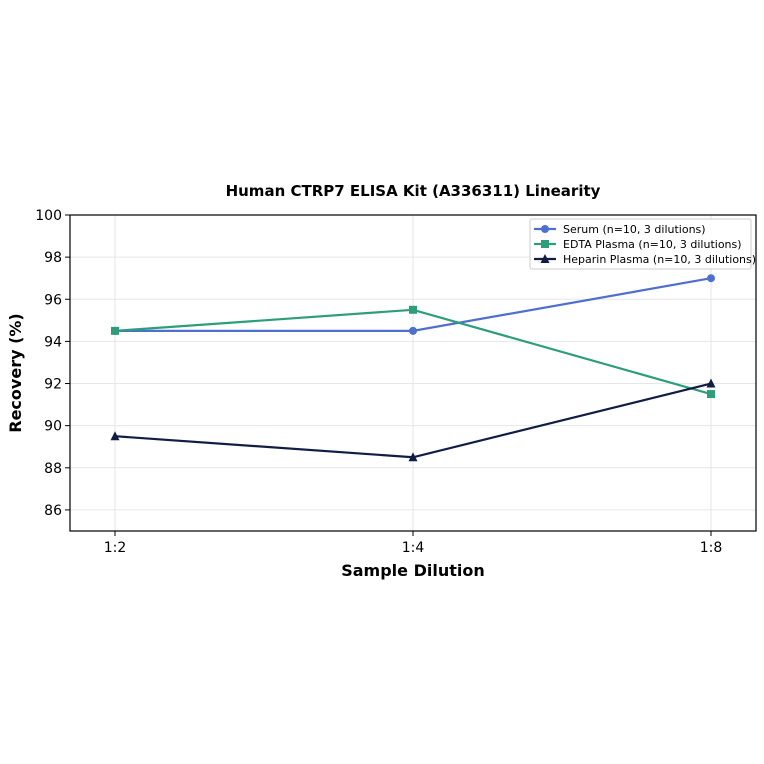  Describe the element at coordinates (413, 570) in the screenshot. I see `x-axis-label: Sample Dilution` at that location.